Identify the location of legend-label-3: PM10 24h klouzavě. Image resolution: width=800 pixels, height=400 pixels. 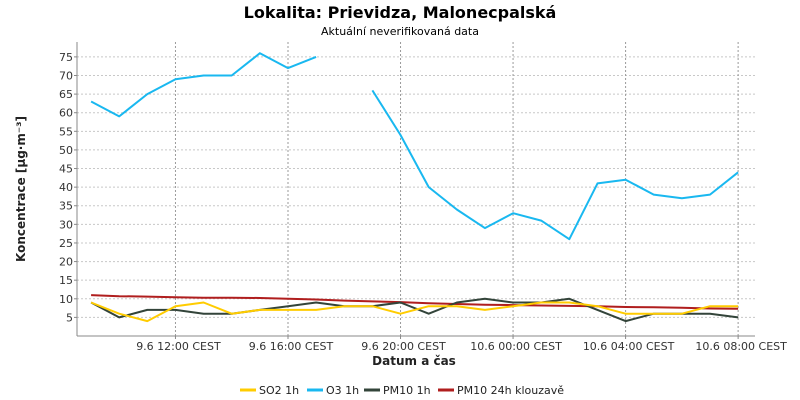
(510, 390).